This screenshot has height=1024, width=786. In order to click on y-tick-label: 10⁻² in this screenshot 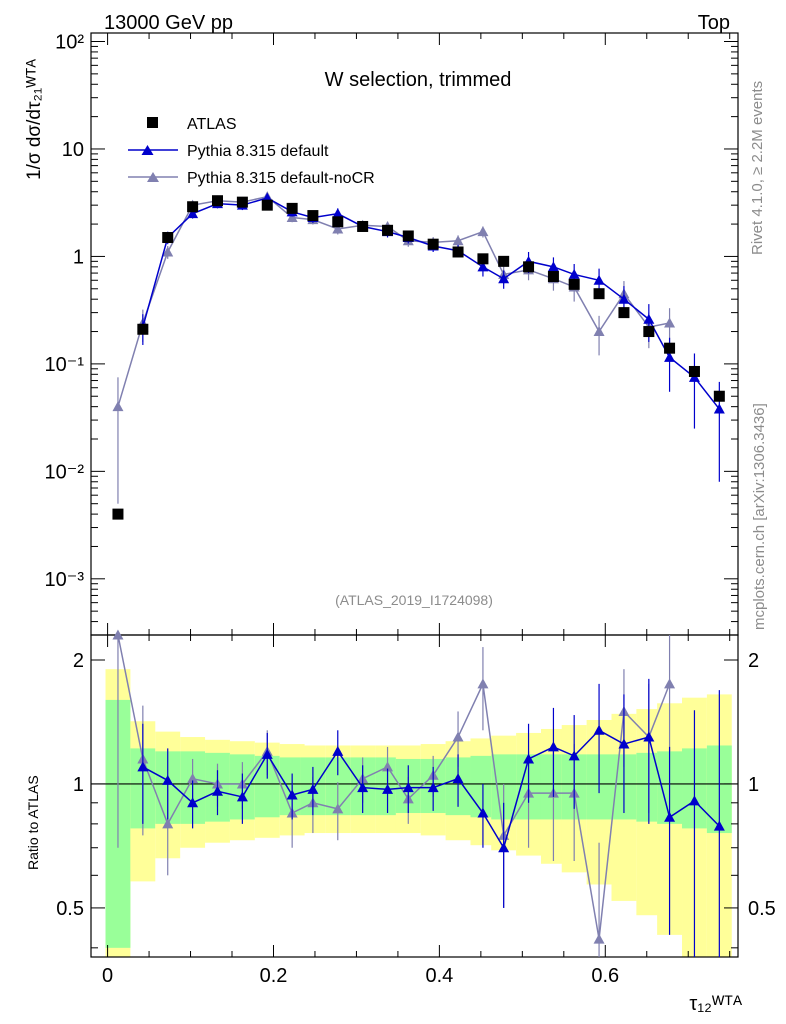, I will do `click(65, 472)`.